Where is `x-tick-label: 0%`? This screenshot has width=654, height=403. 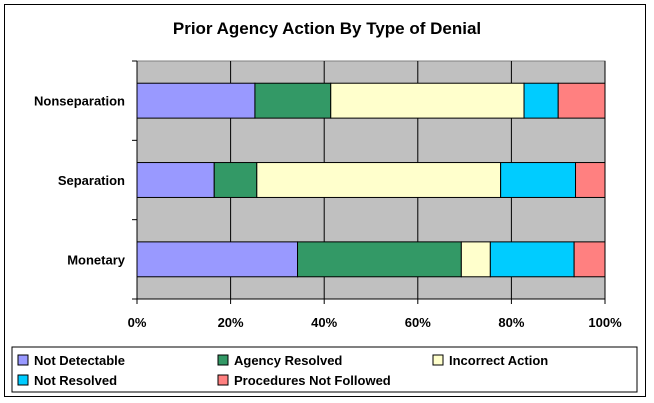 x-tick-label: 0% is located at coordinates (137, 322).